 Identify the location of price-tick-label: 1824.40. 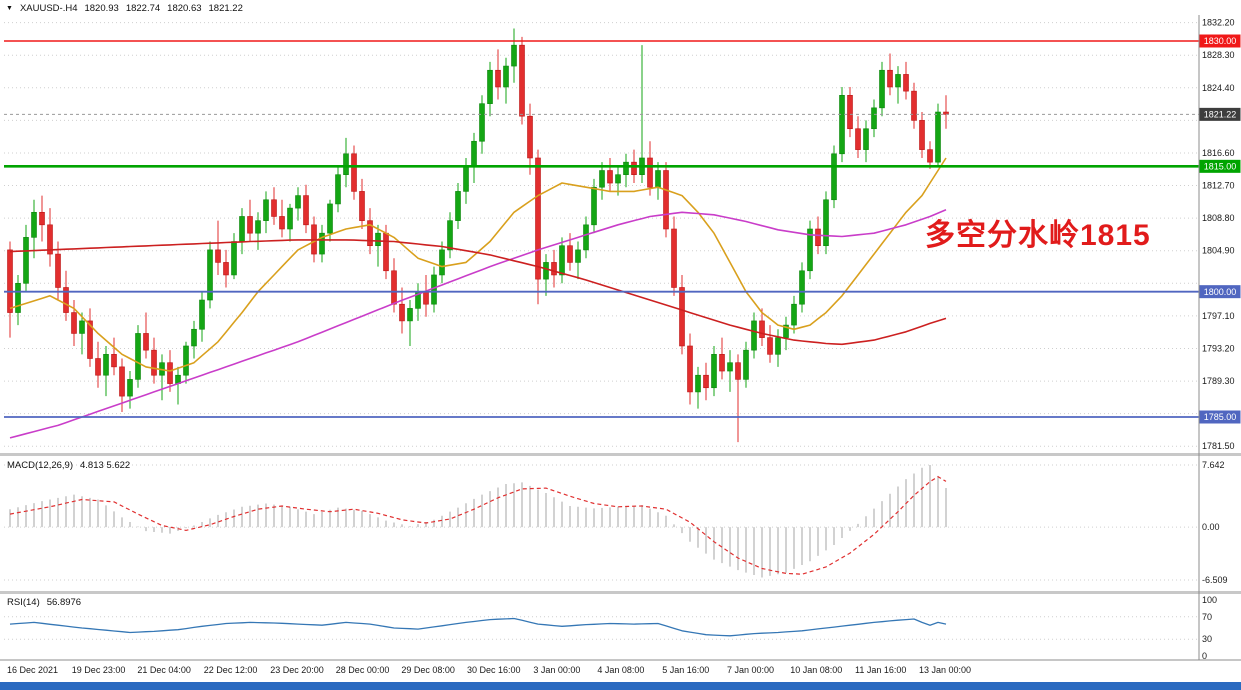
(1218, 88).